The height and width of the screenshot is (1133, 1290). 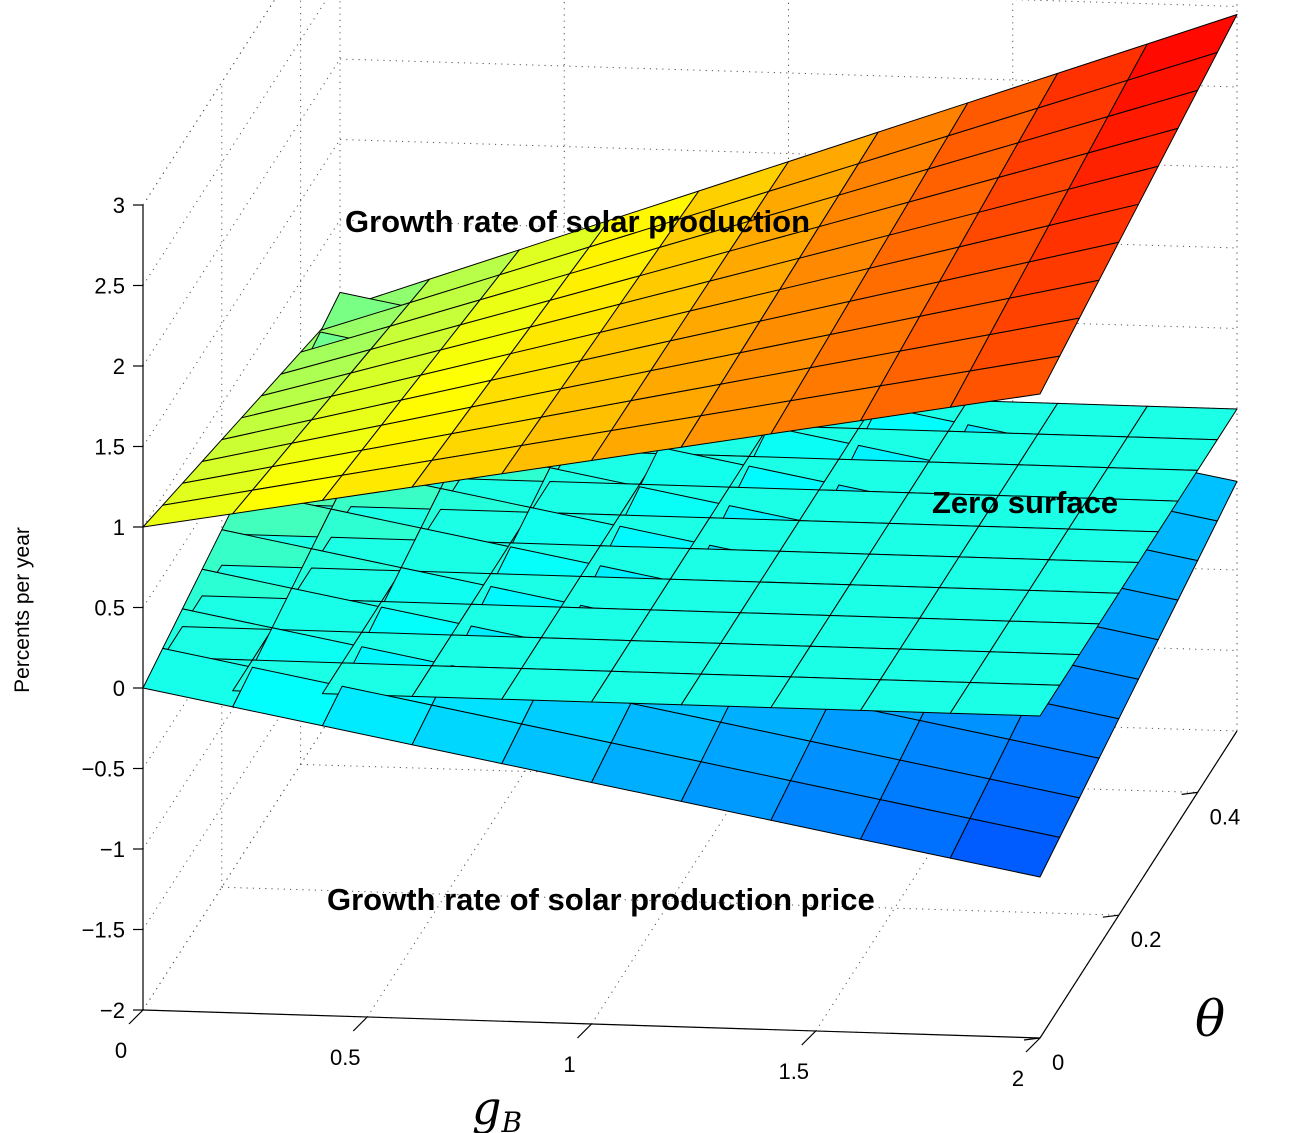 What do you see at coordinates (345, 1057) in the screenshot?
I see `x-tick-label: 0.5` at bounding box center [345, 1057].